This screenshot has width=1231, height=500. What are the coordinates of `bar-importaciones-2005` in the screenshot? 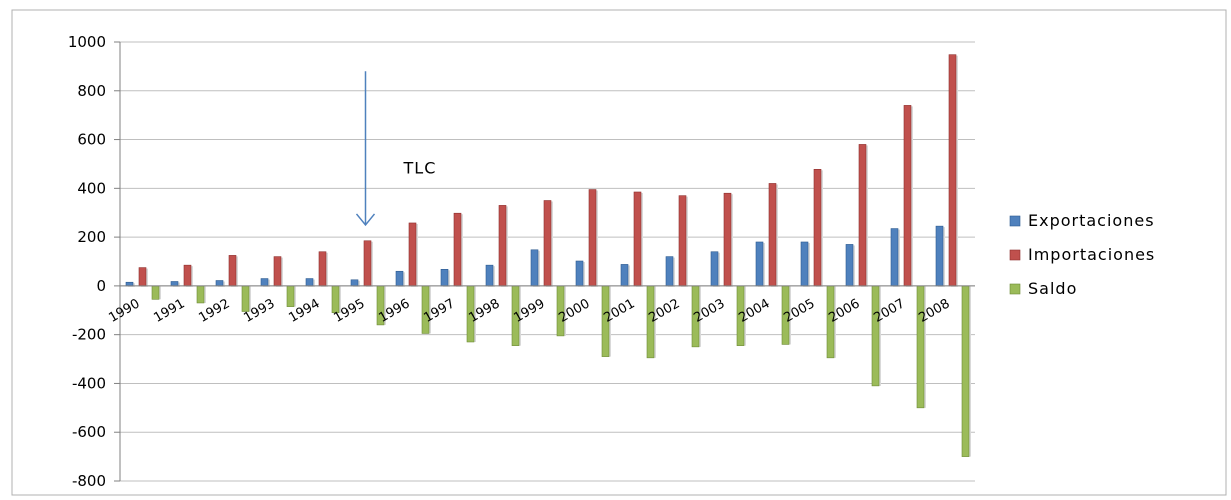 It's located at (817, 228).